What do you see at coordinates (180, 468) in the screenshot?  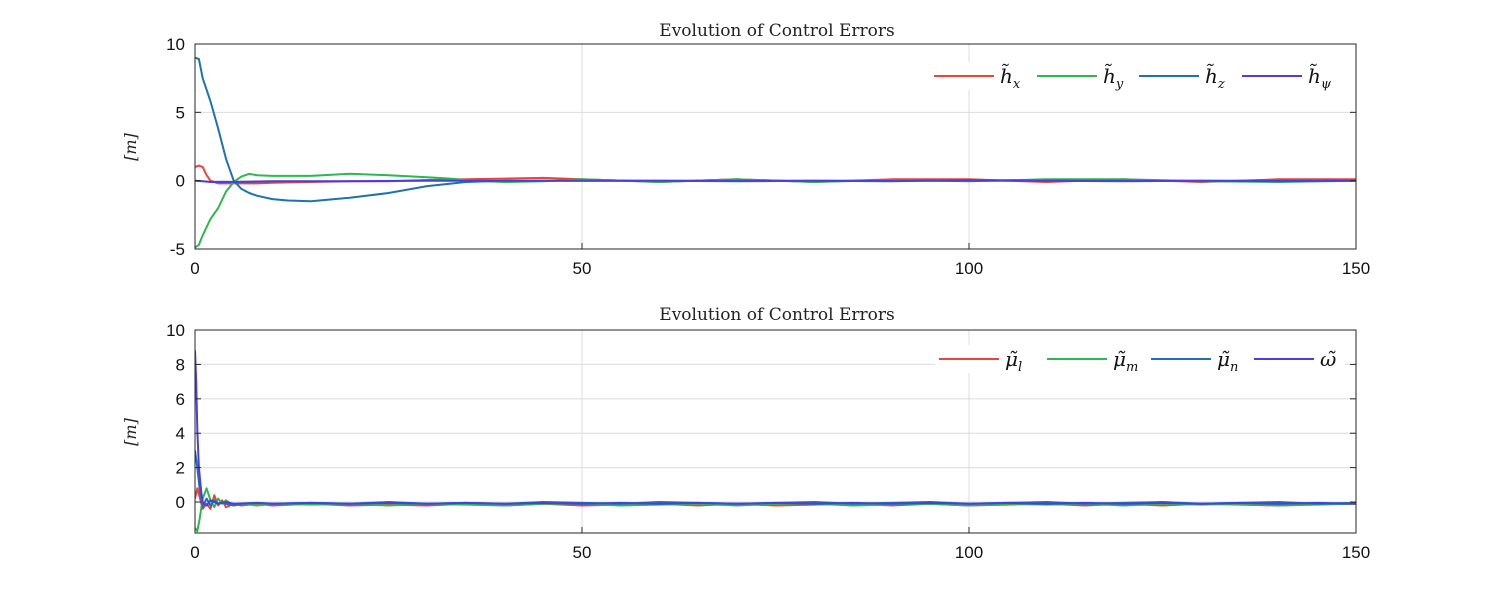 I see `bottom-plot-y-tick-label: 2` at bounding box center [180, 468].